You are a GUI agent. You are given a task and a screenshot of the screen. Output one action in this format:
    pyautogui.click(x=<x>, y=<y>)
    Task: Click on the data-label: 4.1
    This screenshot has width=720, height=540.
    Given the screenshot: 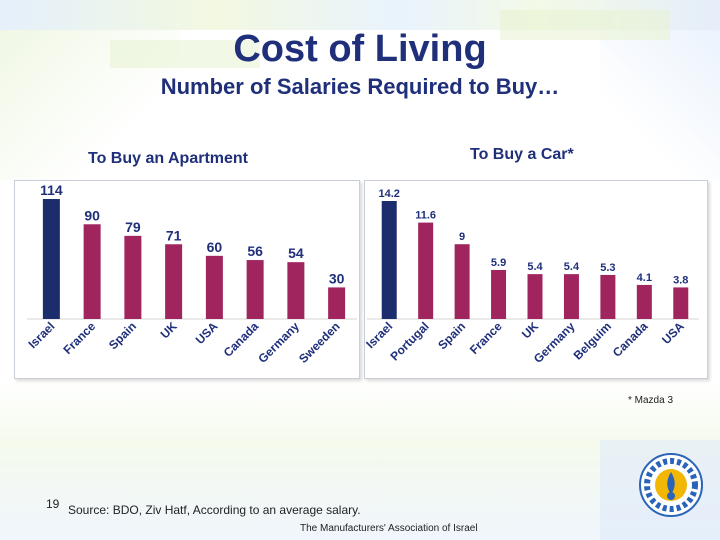 What is the action you would take?
    pyautogui.click(x=644, y=278)
    